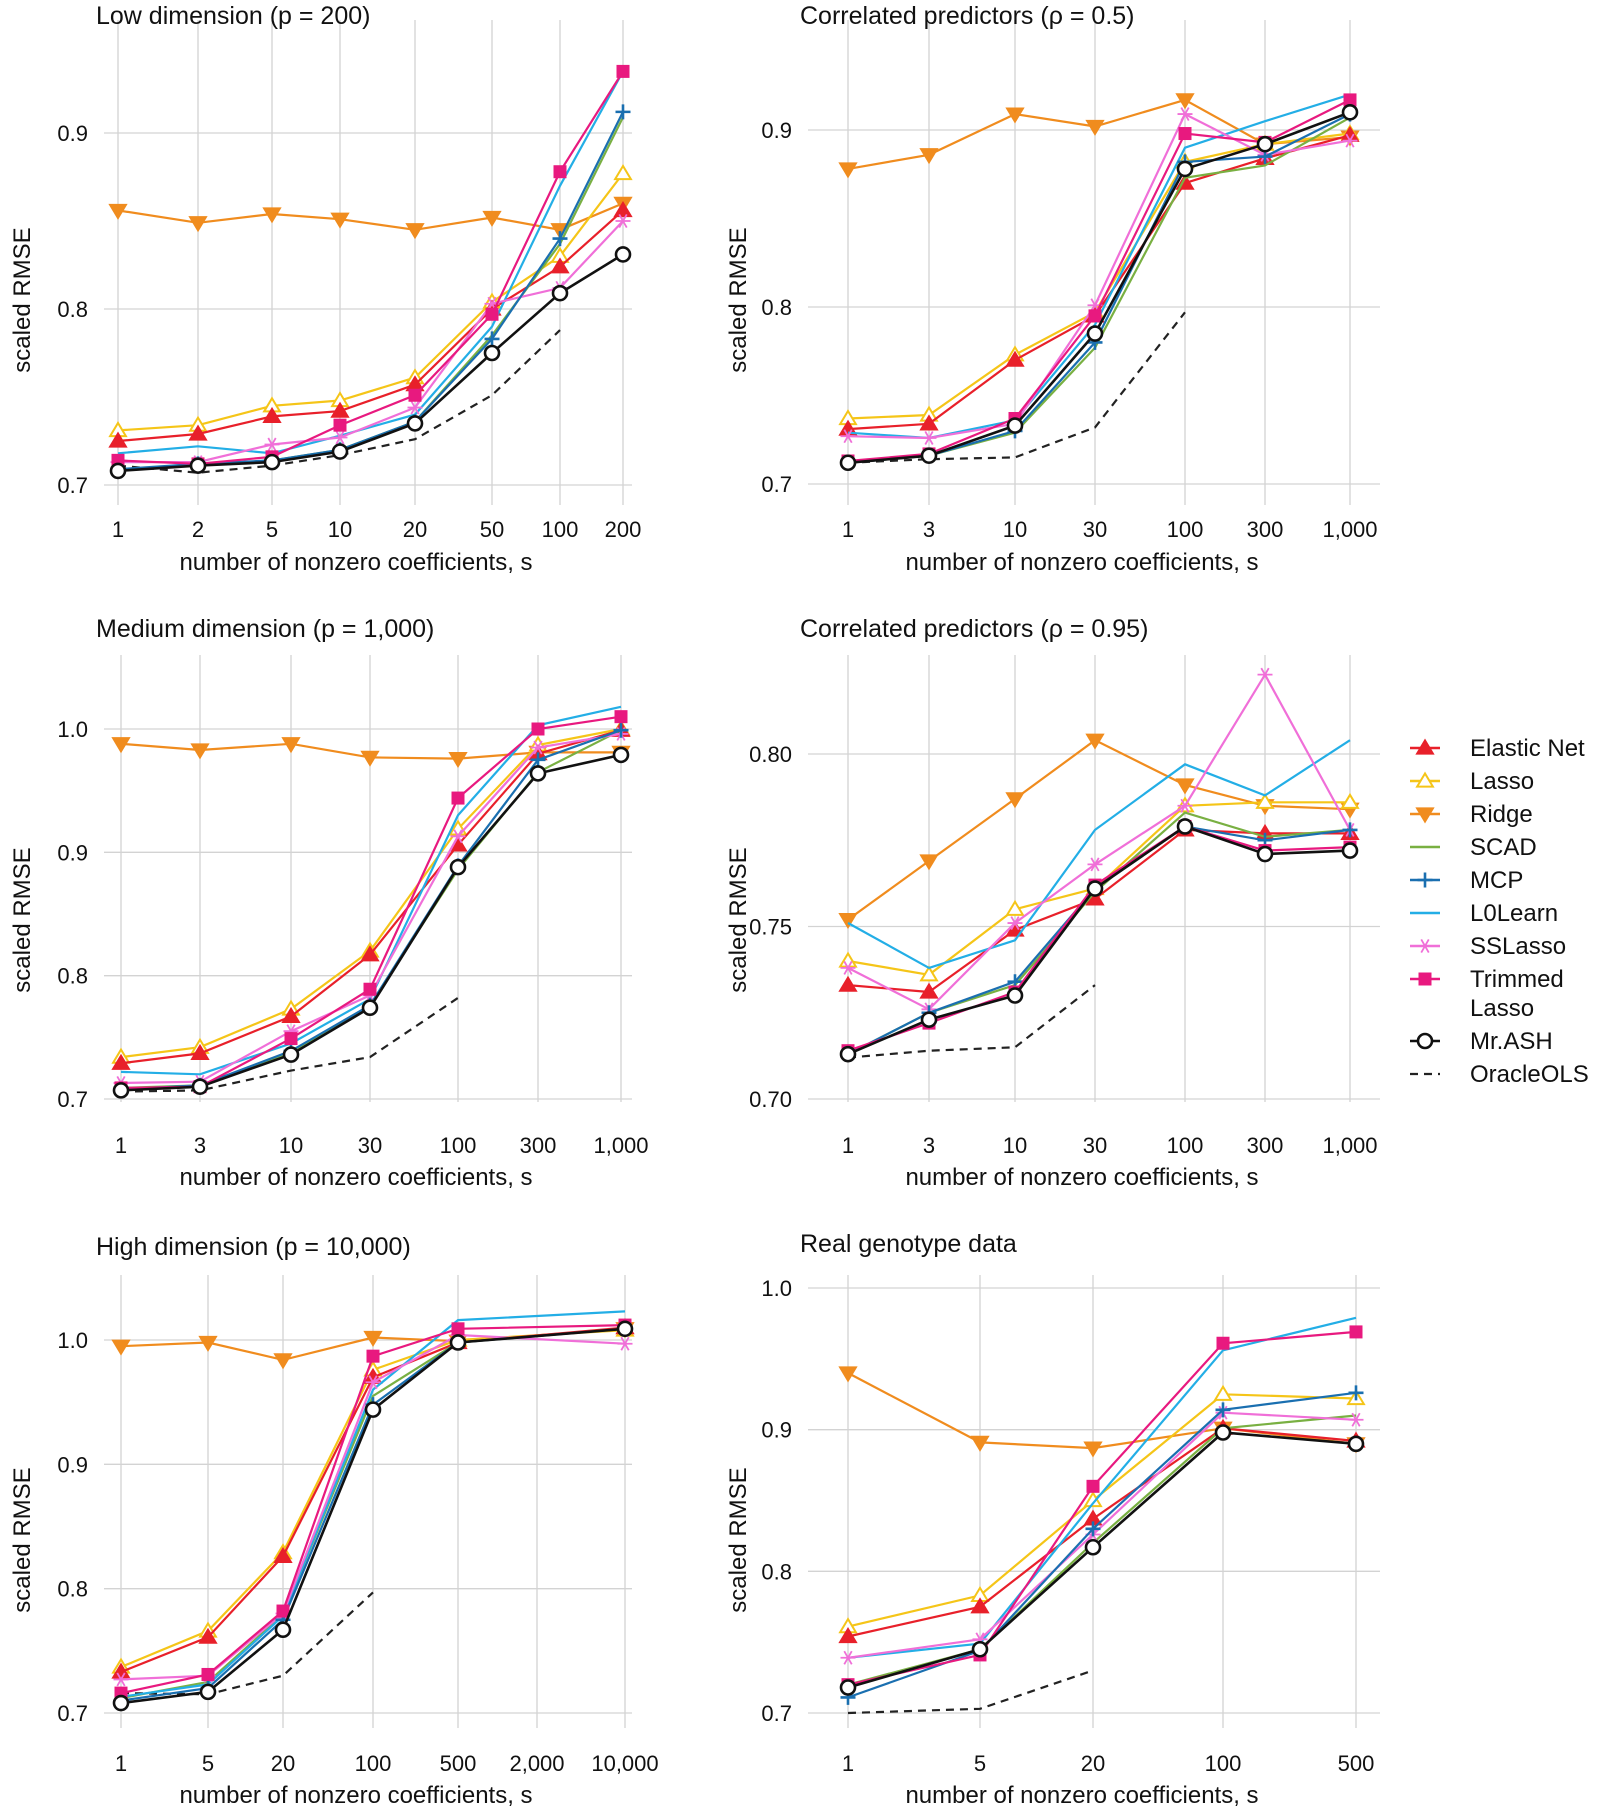  Describe the element at coordinates (355, 1795) in the screenshot. I see `x-axis-label: number of nonzero coefficients, s` at that location.